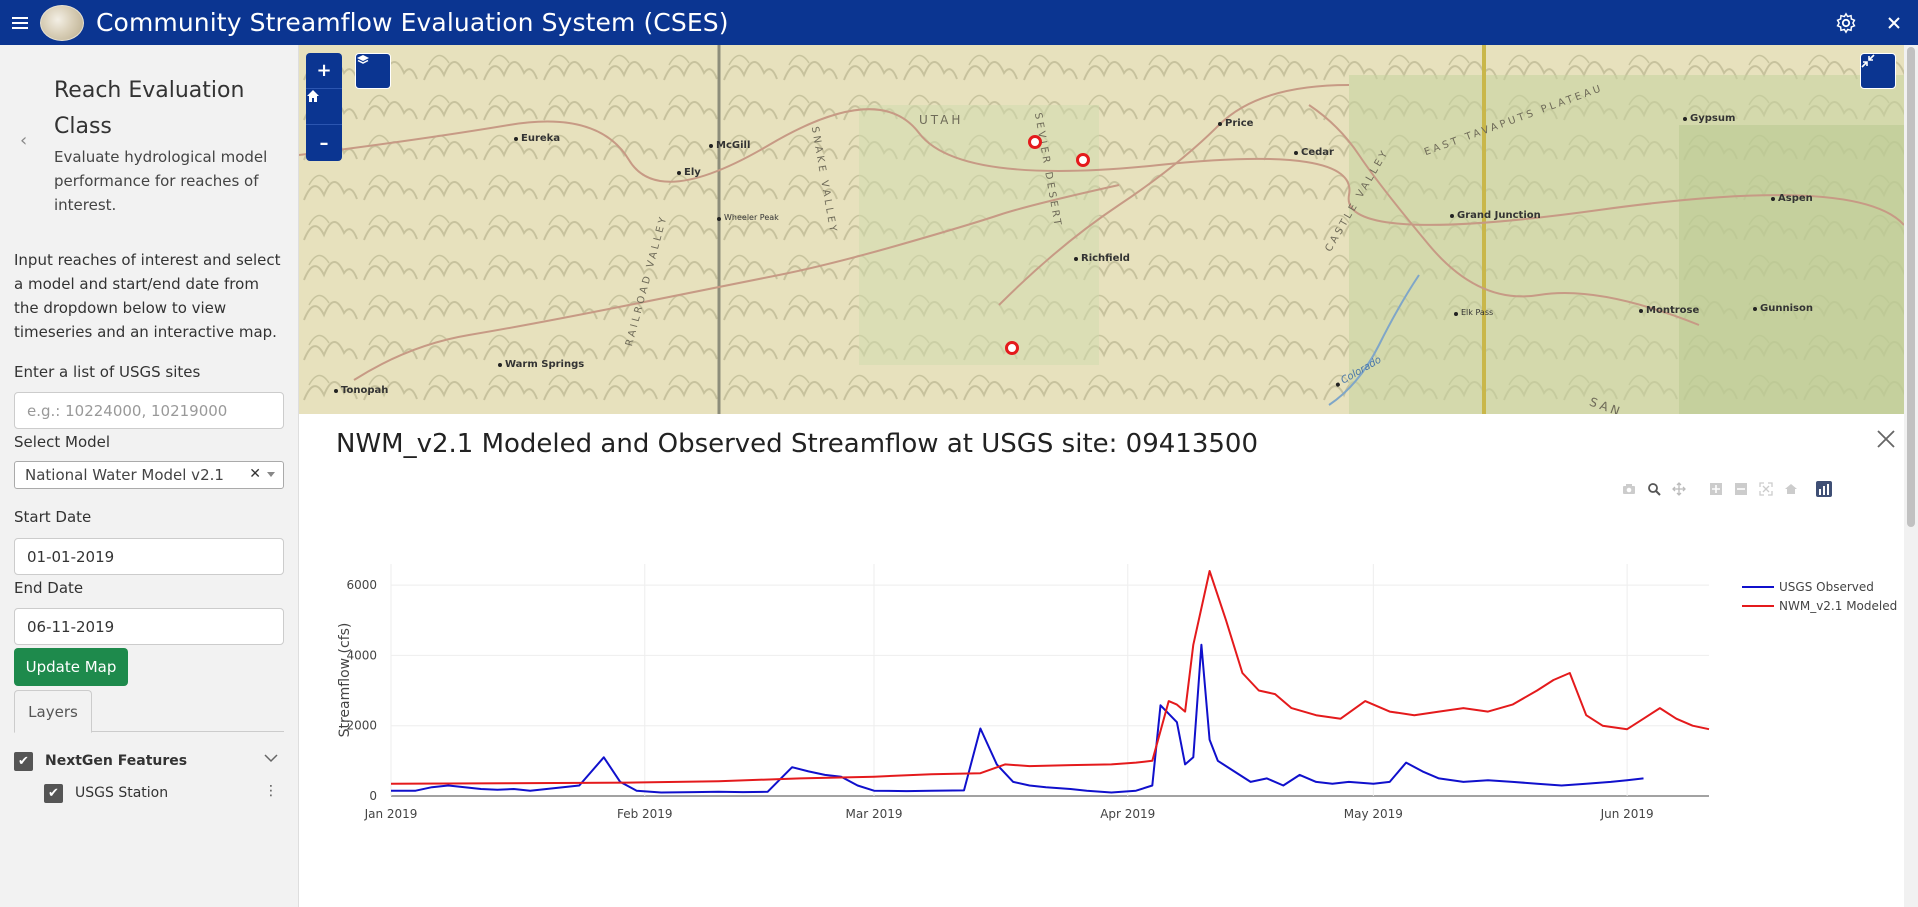  What do you see at coordinates (1127, 814) in the screenshot?
I see `x-tick-label: Apr 2019` at bounding box center [1127, 814].